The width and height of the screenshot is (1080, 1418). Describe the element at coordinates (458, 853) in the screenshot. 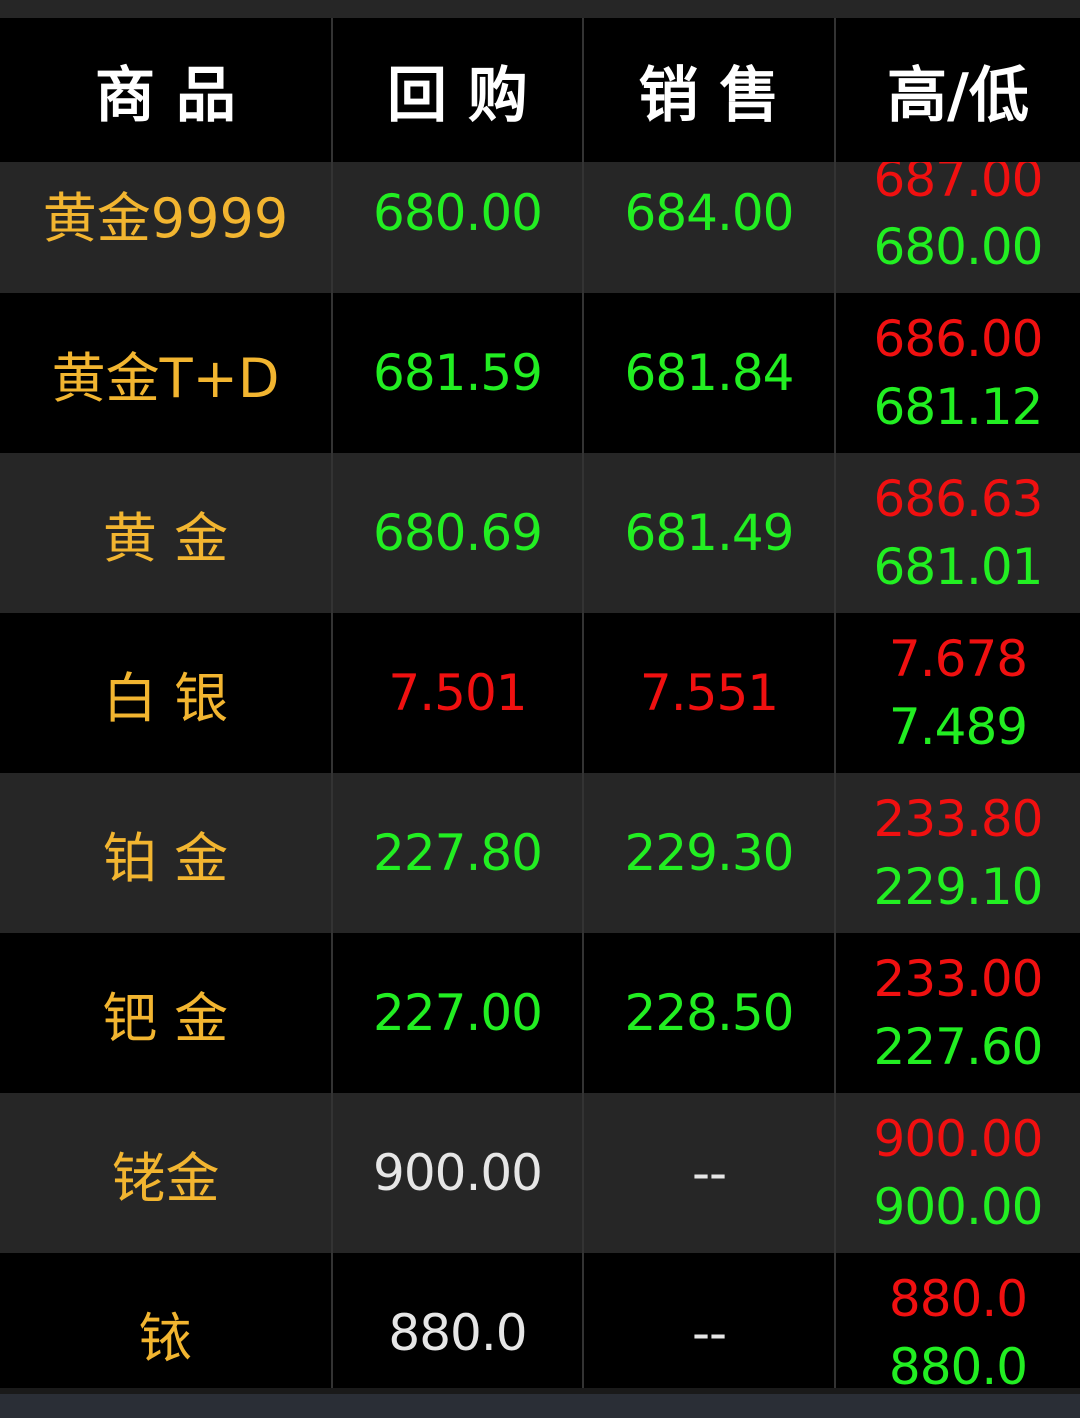

I see `buyback-price: 227.80` at that location.